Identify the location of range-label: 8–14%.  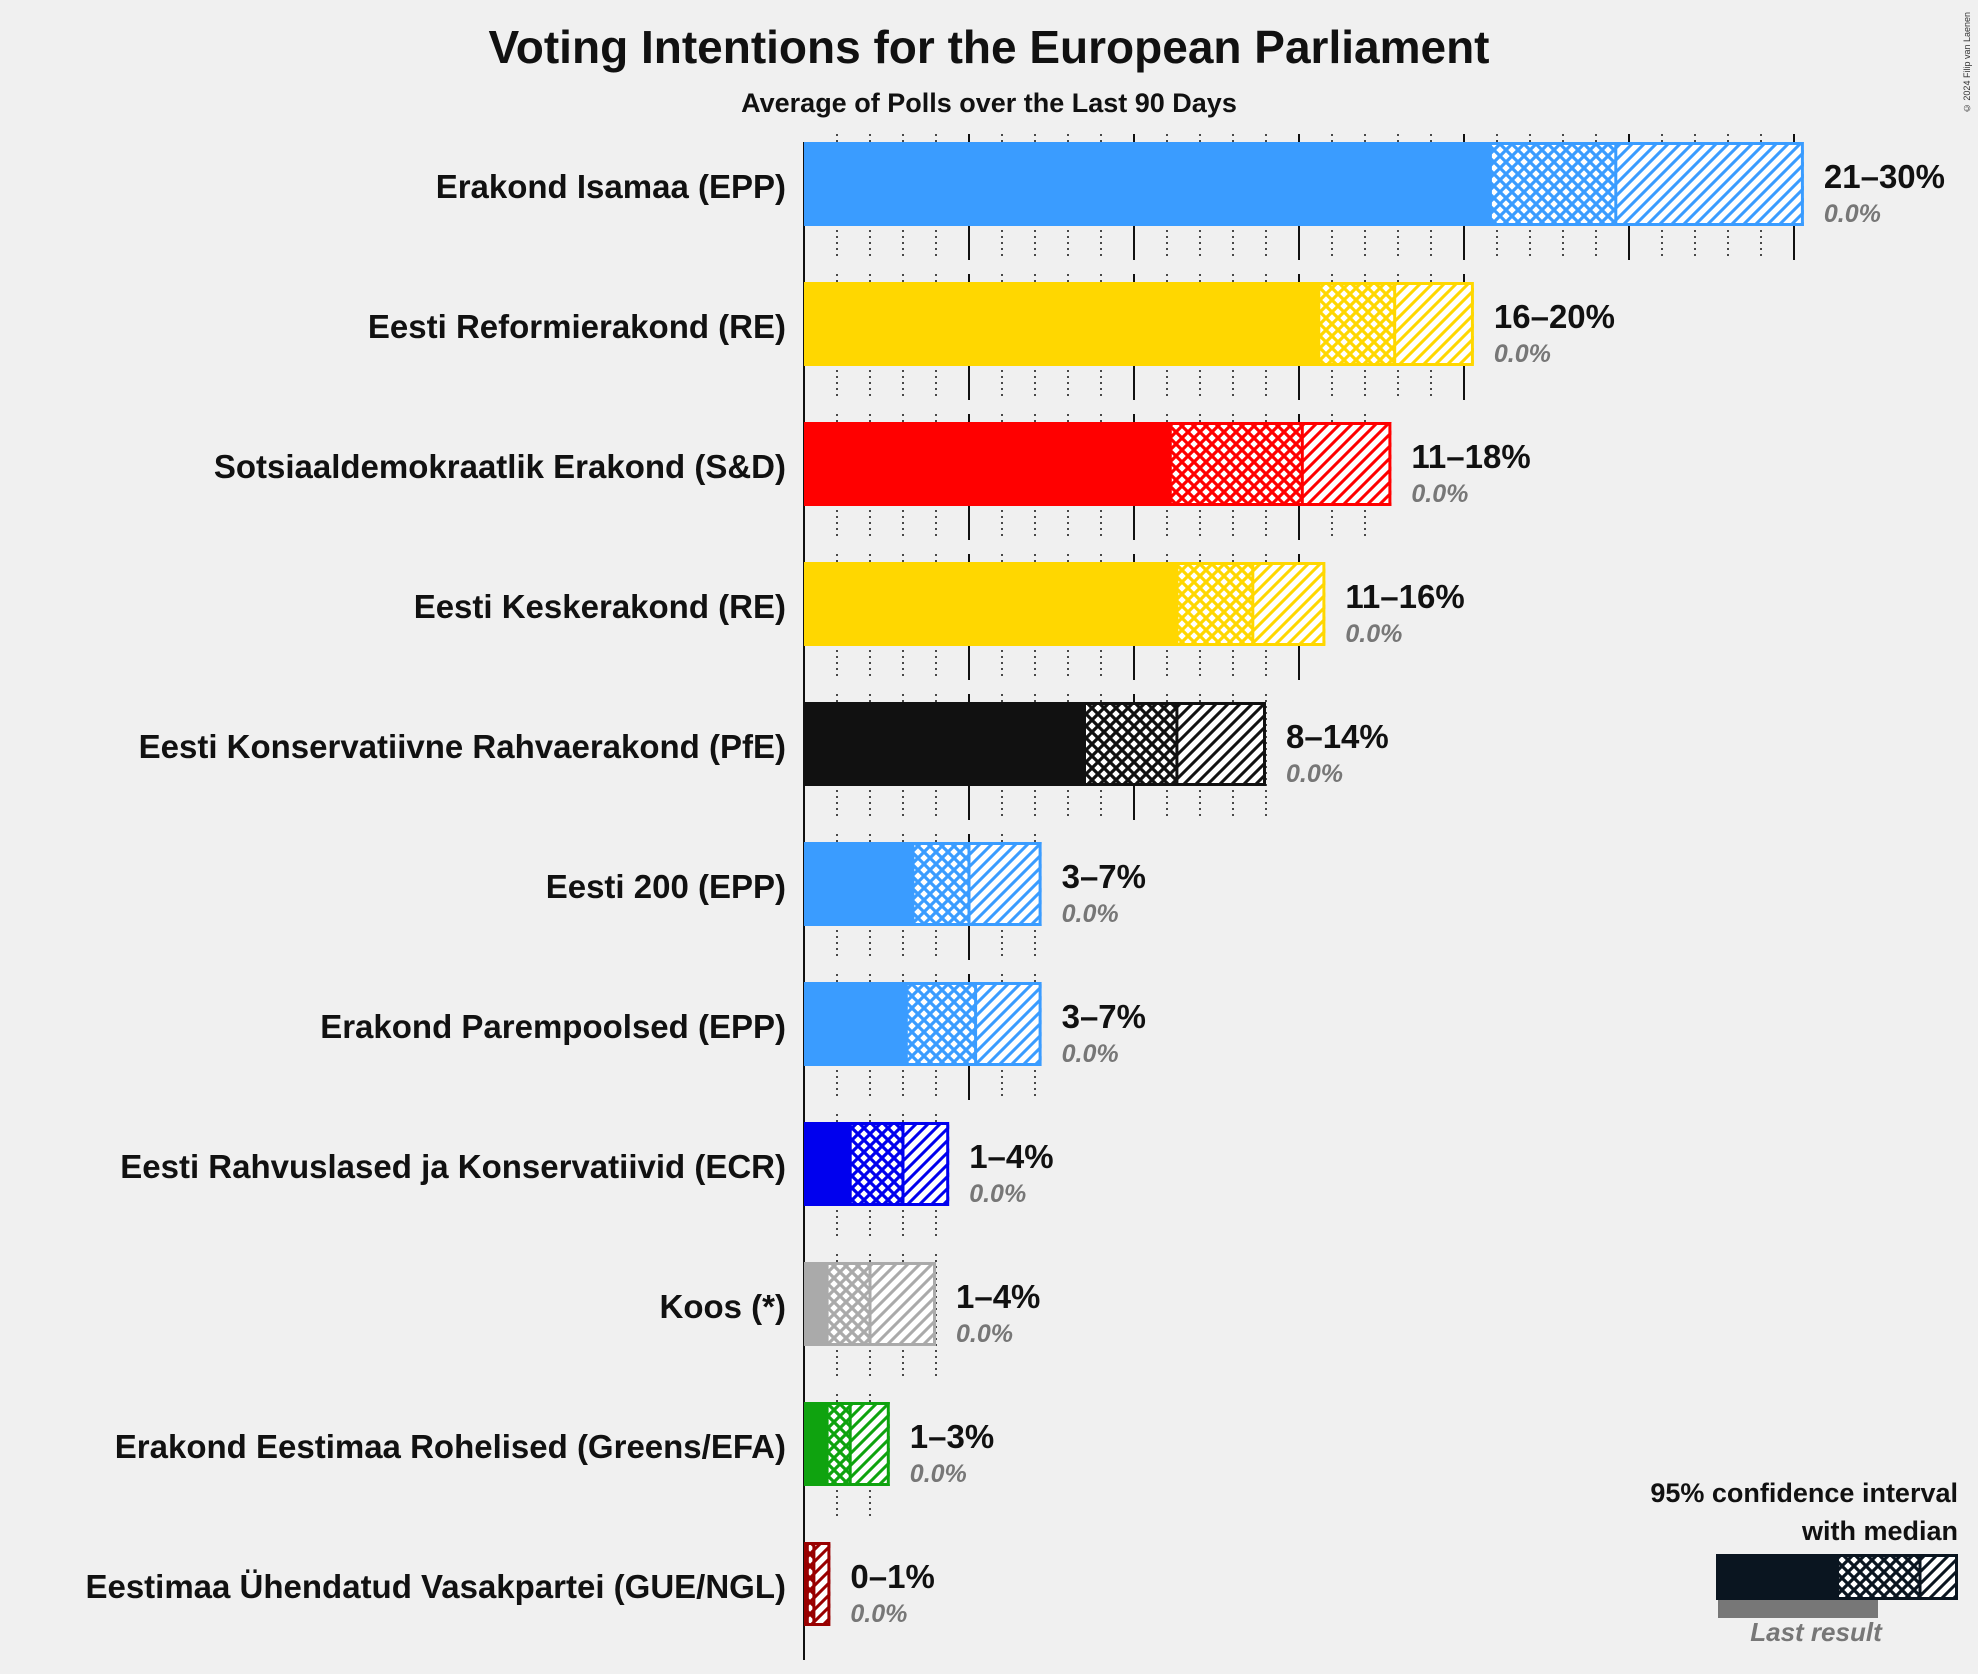
(1337, 736).